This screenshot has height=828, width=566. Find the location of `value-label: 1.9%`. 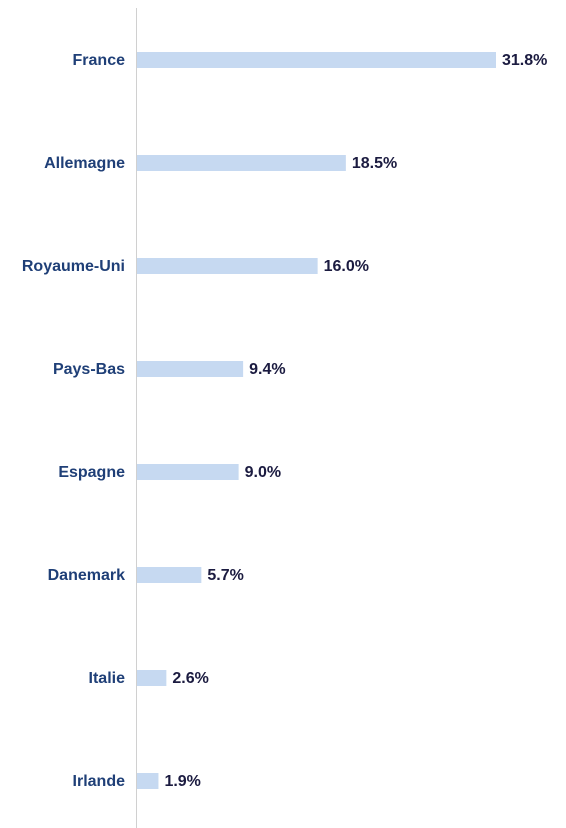

value-label: 1.9% is located at coordinates (182, 781).